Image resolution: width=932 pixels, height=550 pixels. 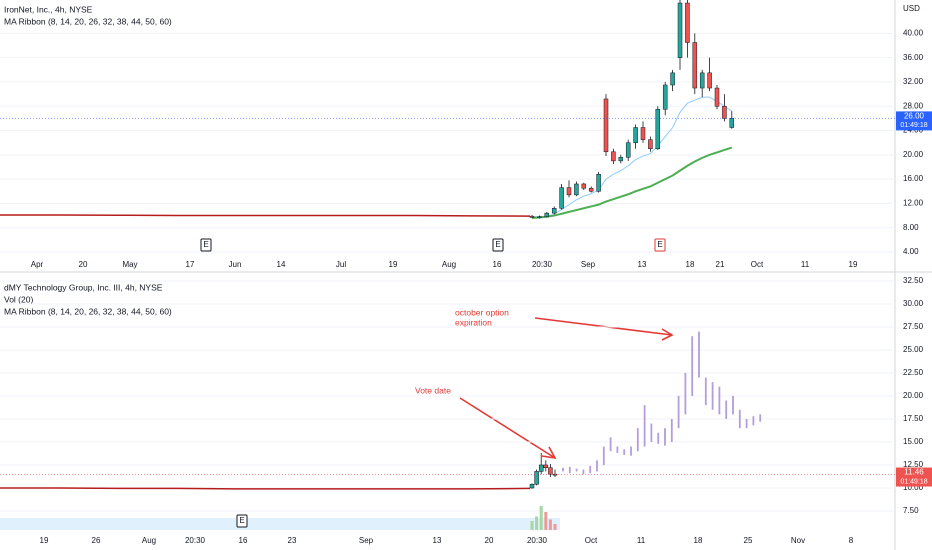 I want to click on price-tag-countdown: 01:49:18, so click(x=913, y=125).